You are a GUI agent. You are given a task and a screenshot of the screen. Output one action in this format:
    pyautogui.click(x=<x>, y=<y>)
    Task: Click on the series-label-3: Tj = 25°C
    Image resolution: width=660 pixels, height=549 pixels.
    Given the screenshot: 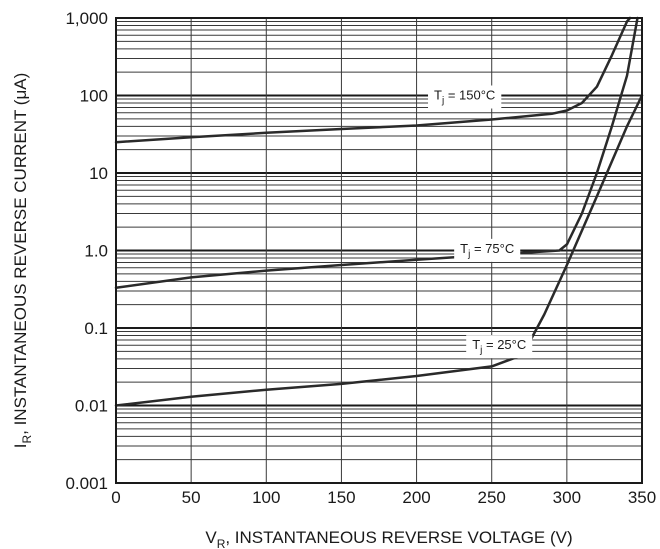 What is the action you would take?
    pyautogui.click(x=499, y=347)
    